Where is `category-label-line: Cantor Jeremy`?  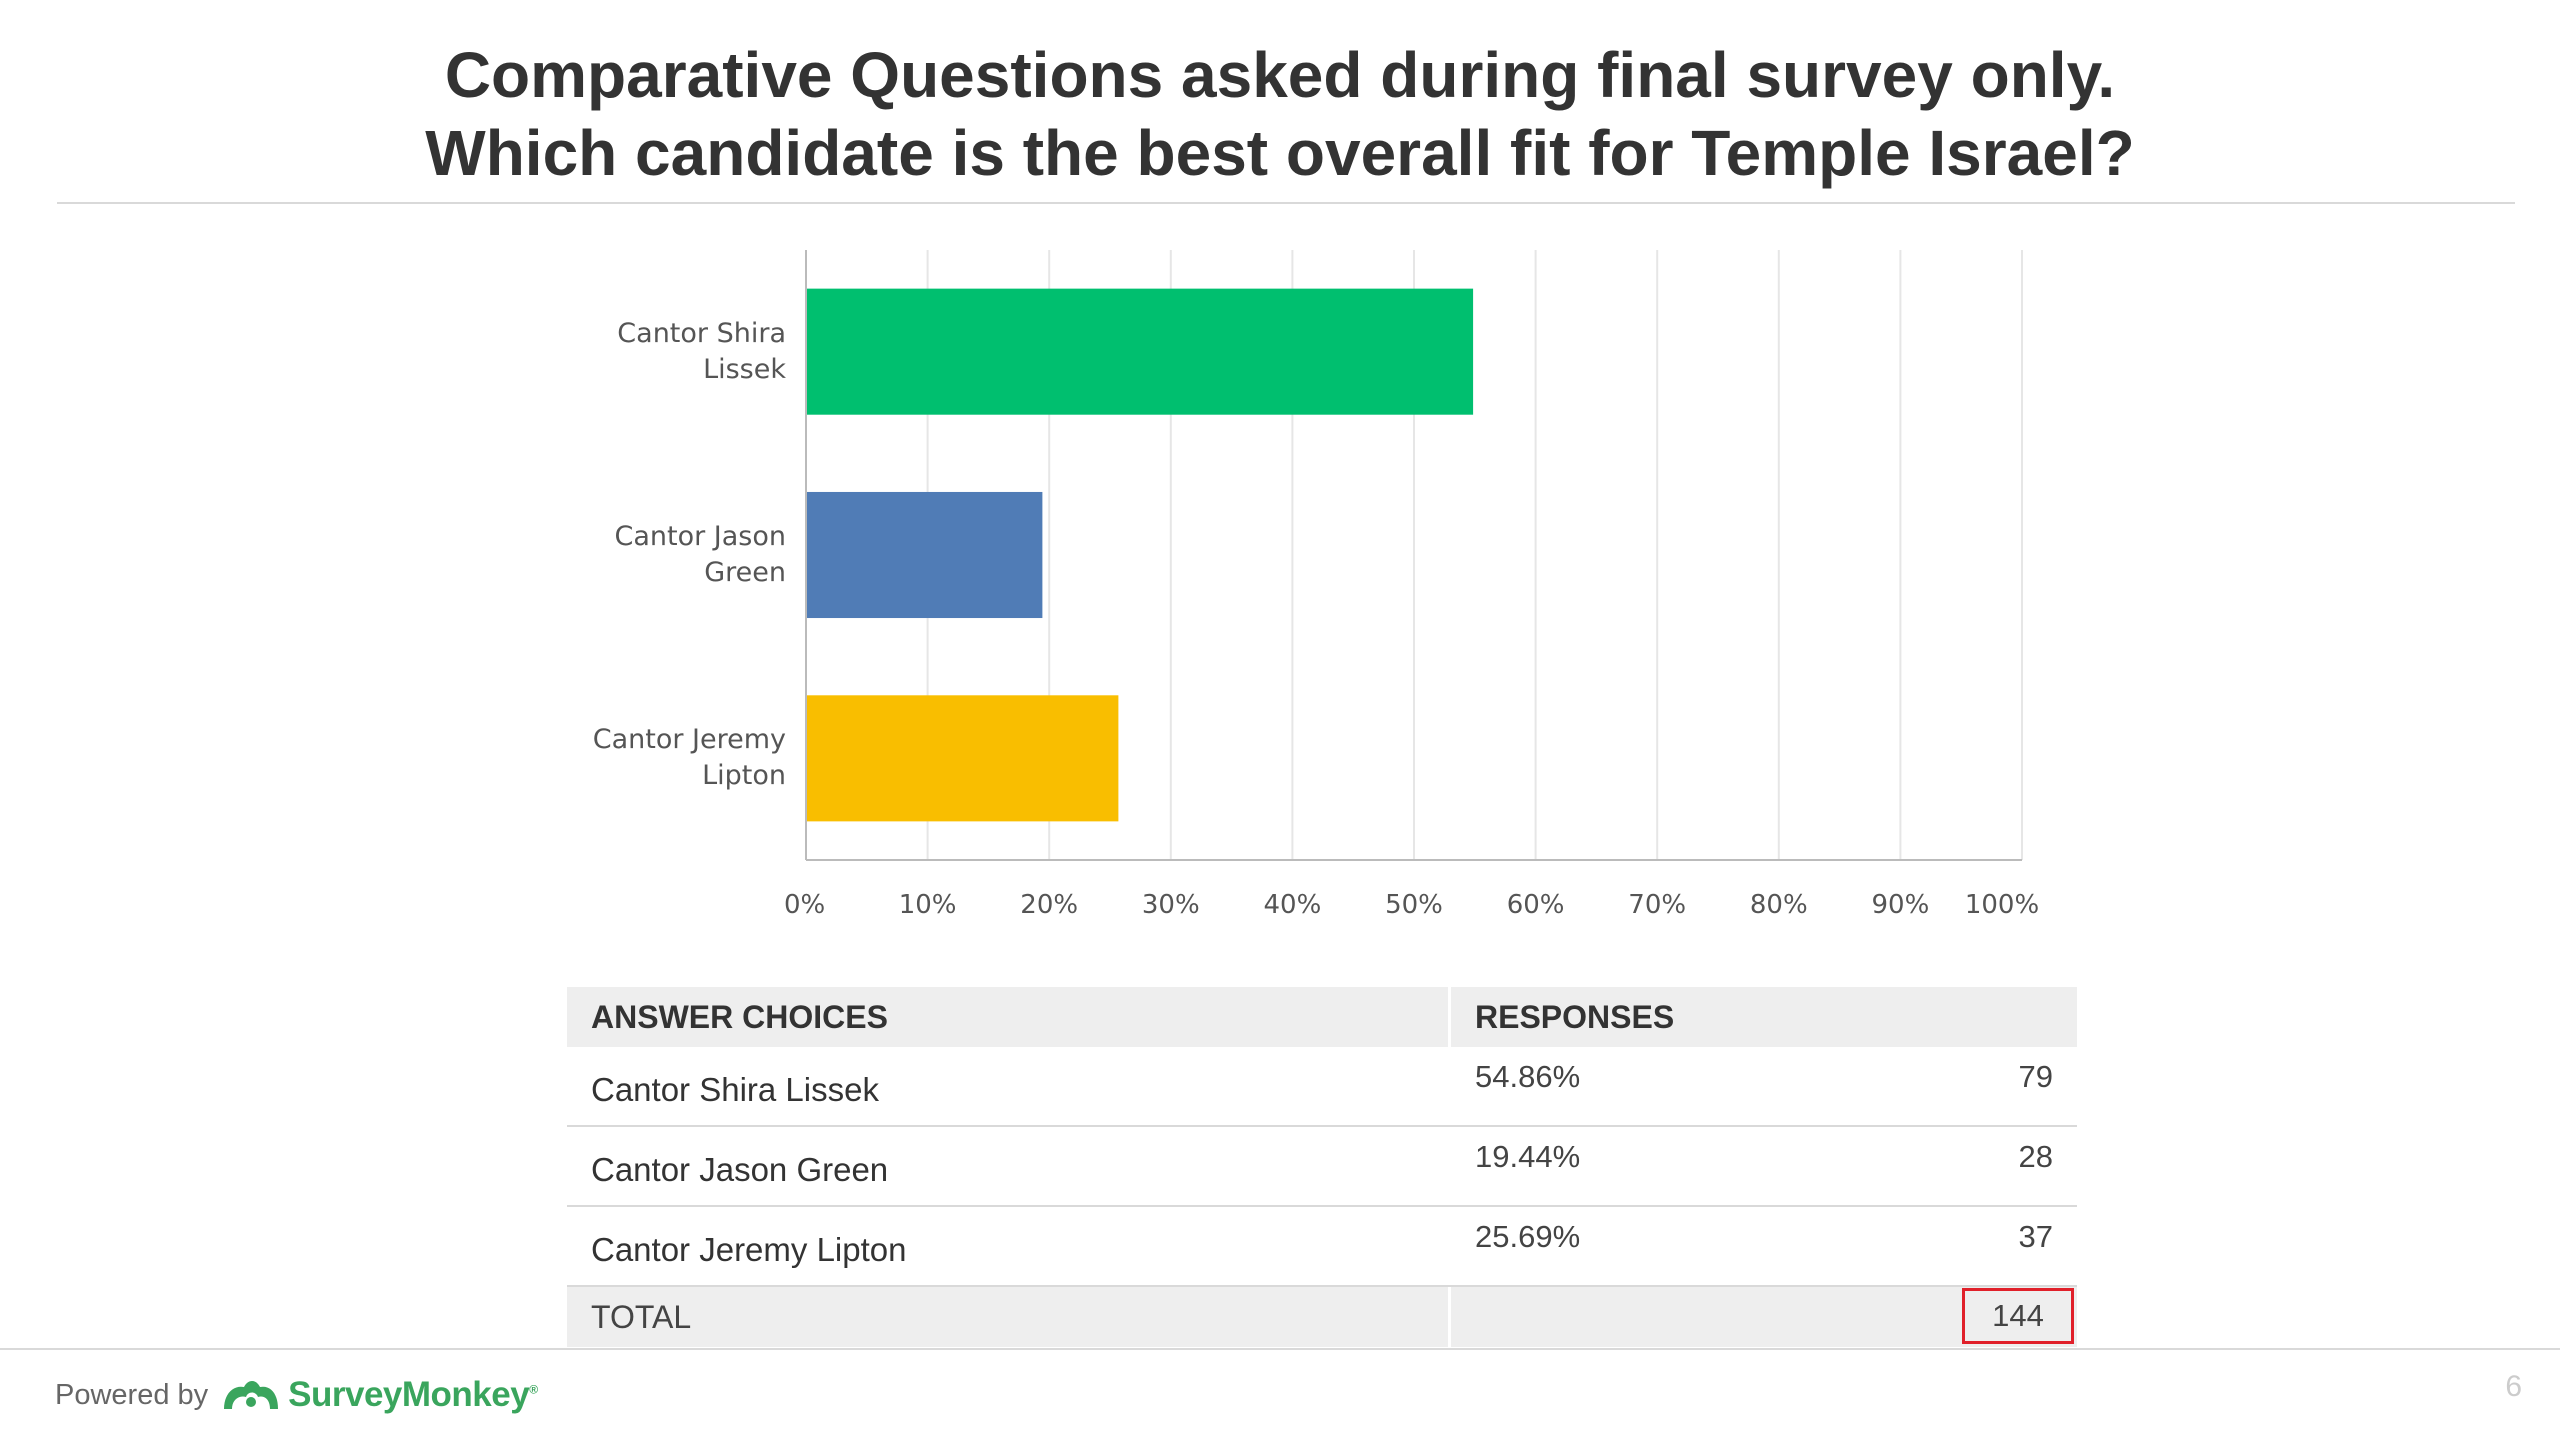
category-label-line: Cantor Jeremy is located at coordinates (689, 740).